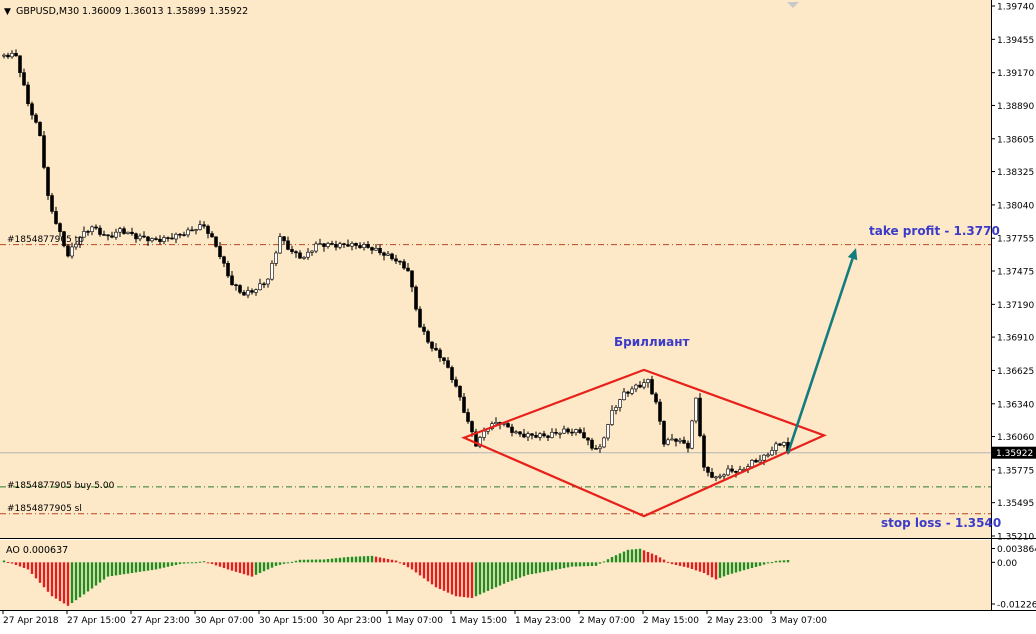  Describe the element at coordinates (644, 443) in the screenshot. I see `diamond-pattern` at that location.